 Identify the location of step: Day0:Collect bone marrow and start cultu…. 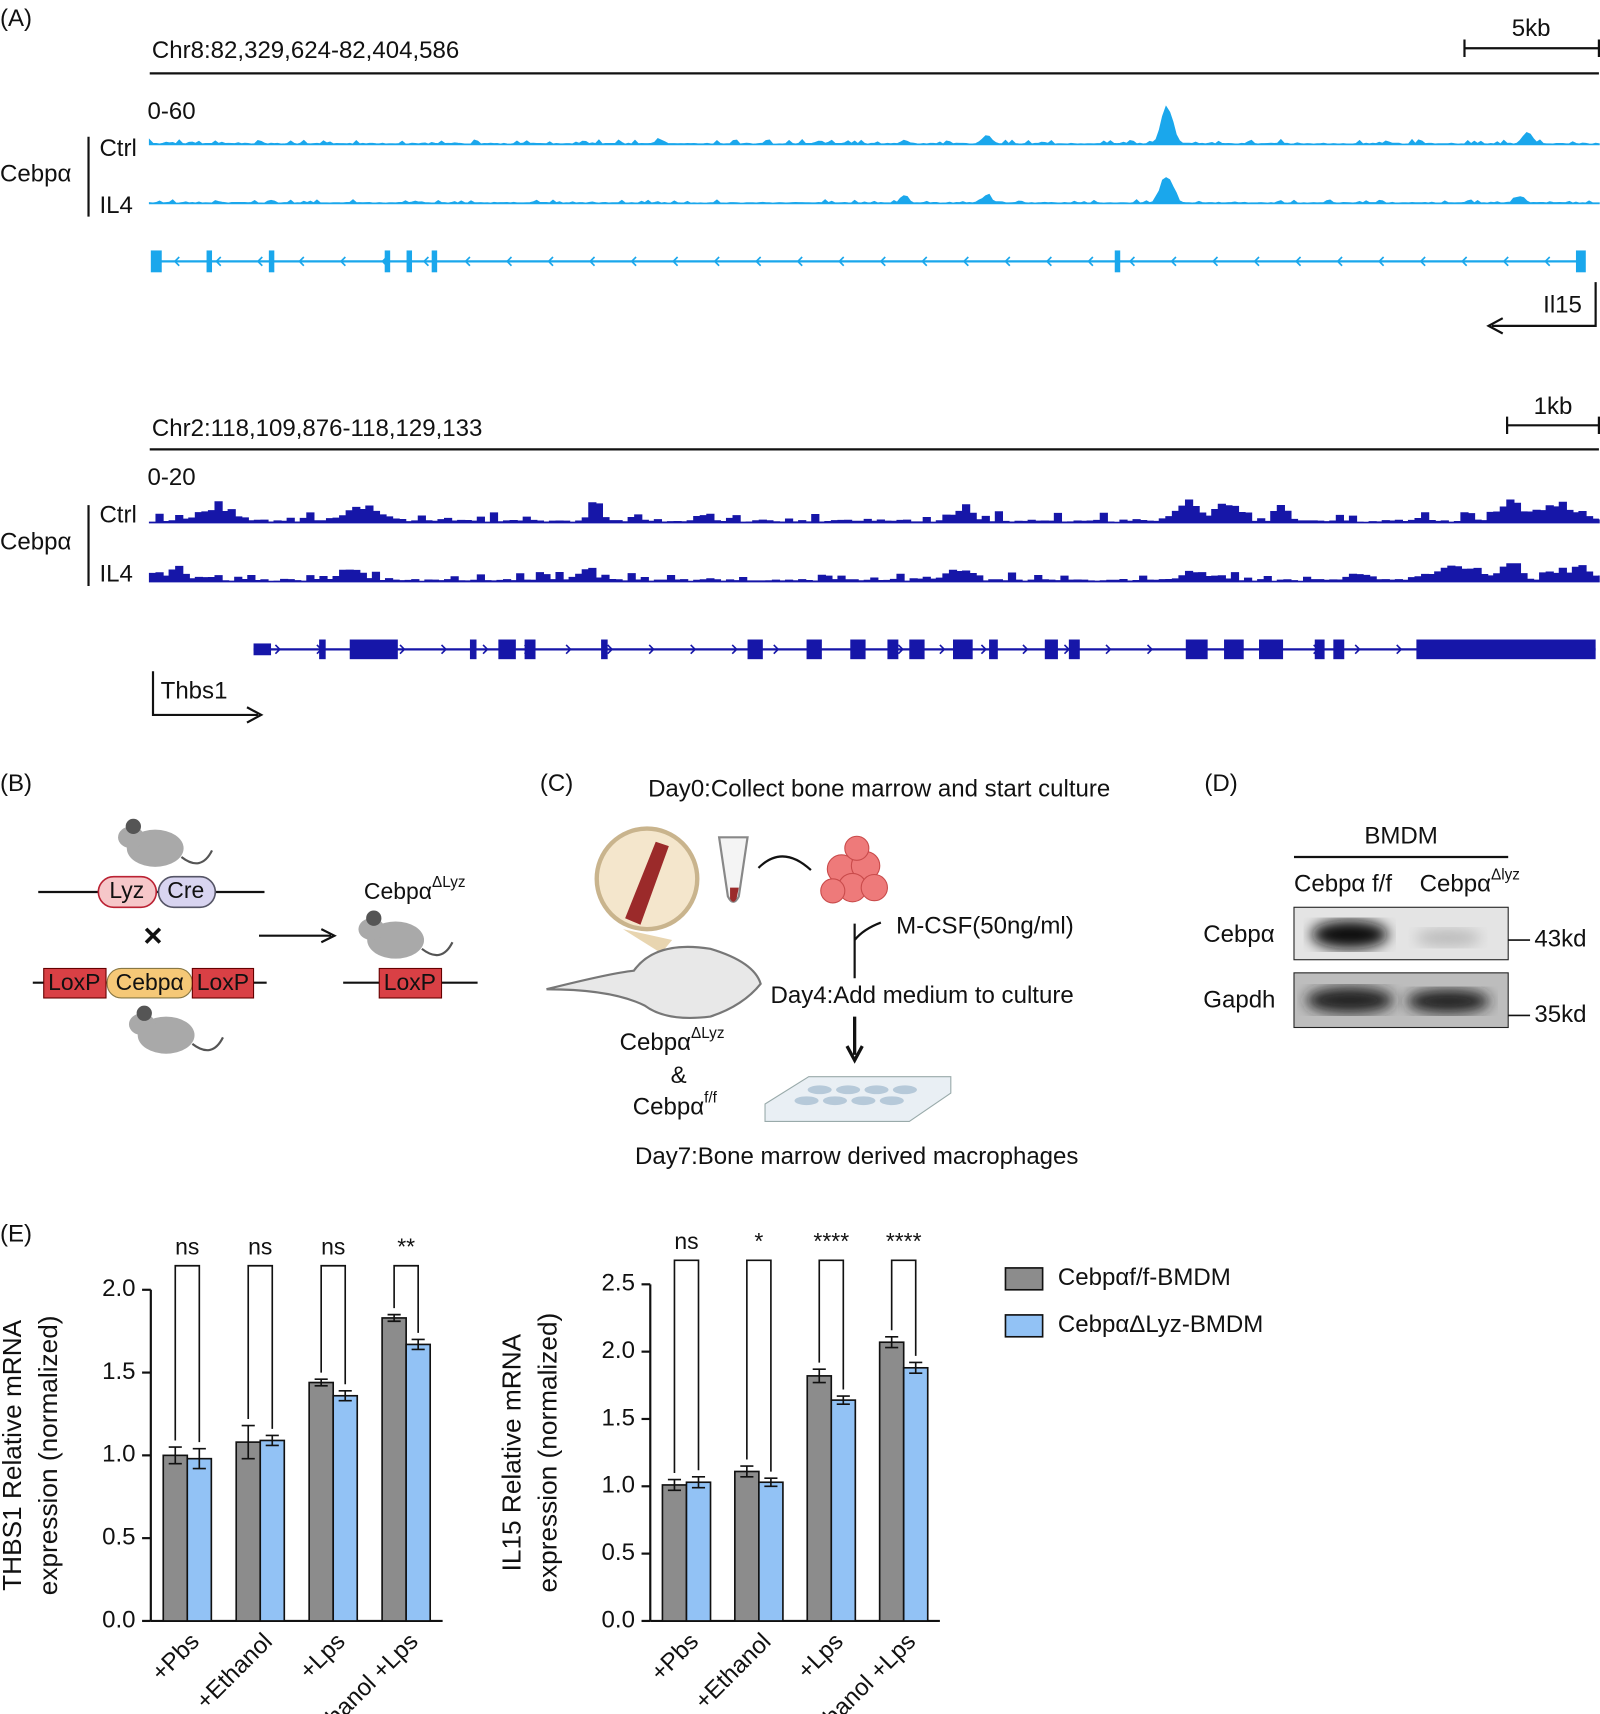
(879, 789).